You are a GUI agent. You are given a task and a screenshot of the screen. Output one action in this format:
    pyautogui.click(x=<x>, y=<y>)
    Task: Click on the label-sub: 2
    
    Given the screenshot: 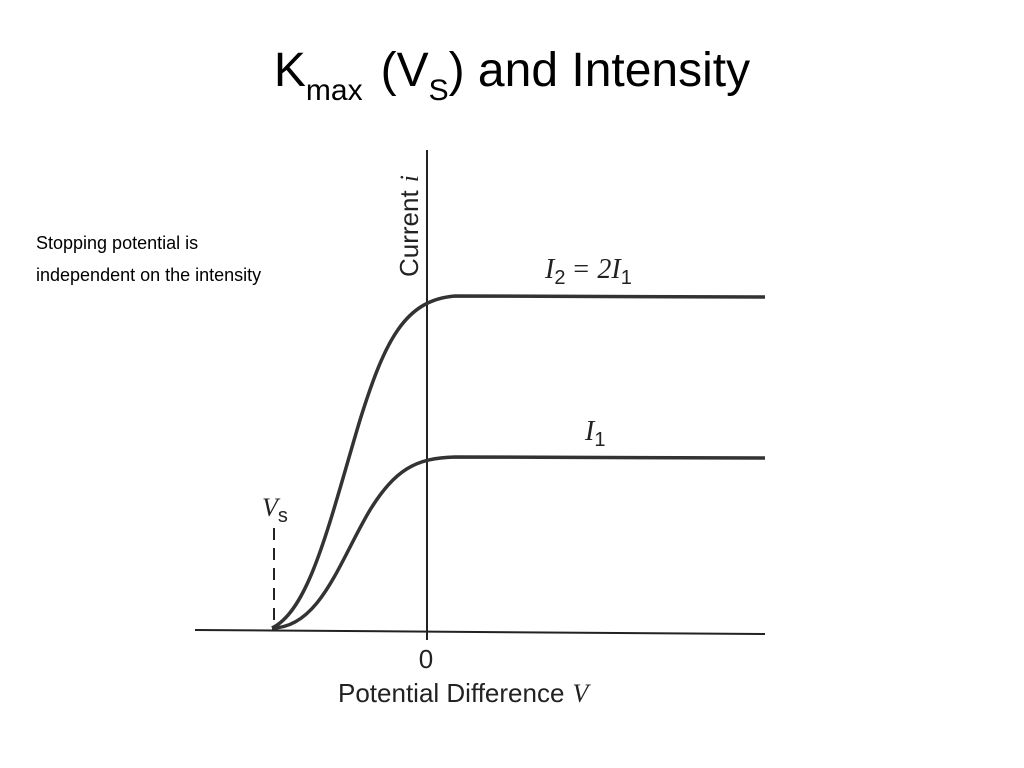 What is the action you would take?
    pyautogui.click(x=559, y=278)
    